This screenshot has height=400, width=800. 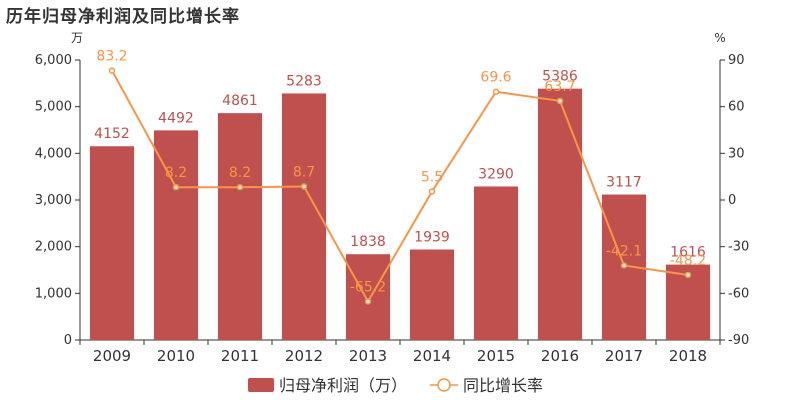 I want to click on bar-data-label: 1838, so click(x=368, y=242).